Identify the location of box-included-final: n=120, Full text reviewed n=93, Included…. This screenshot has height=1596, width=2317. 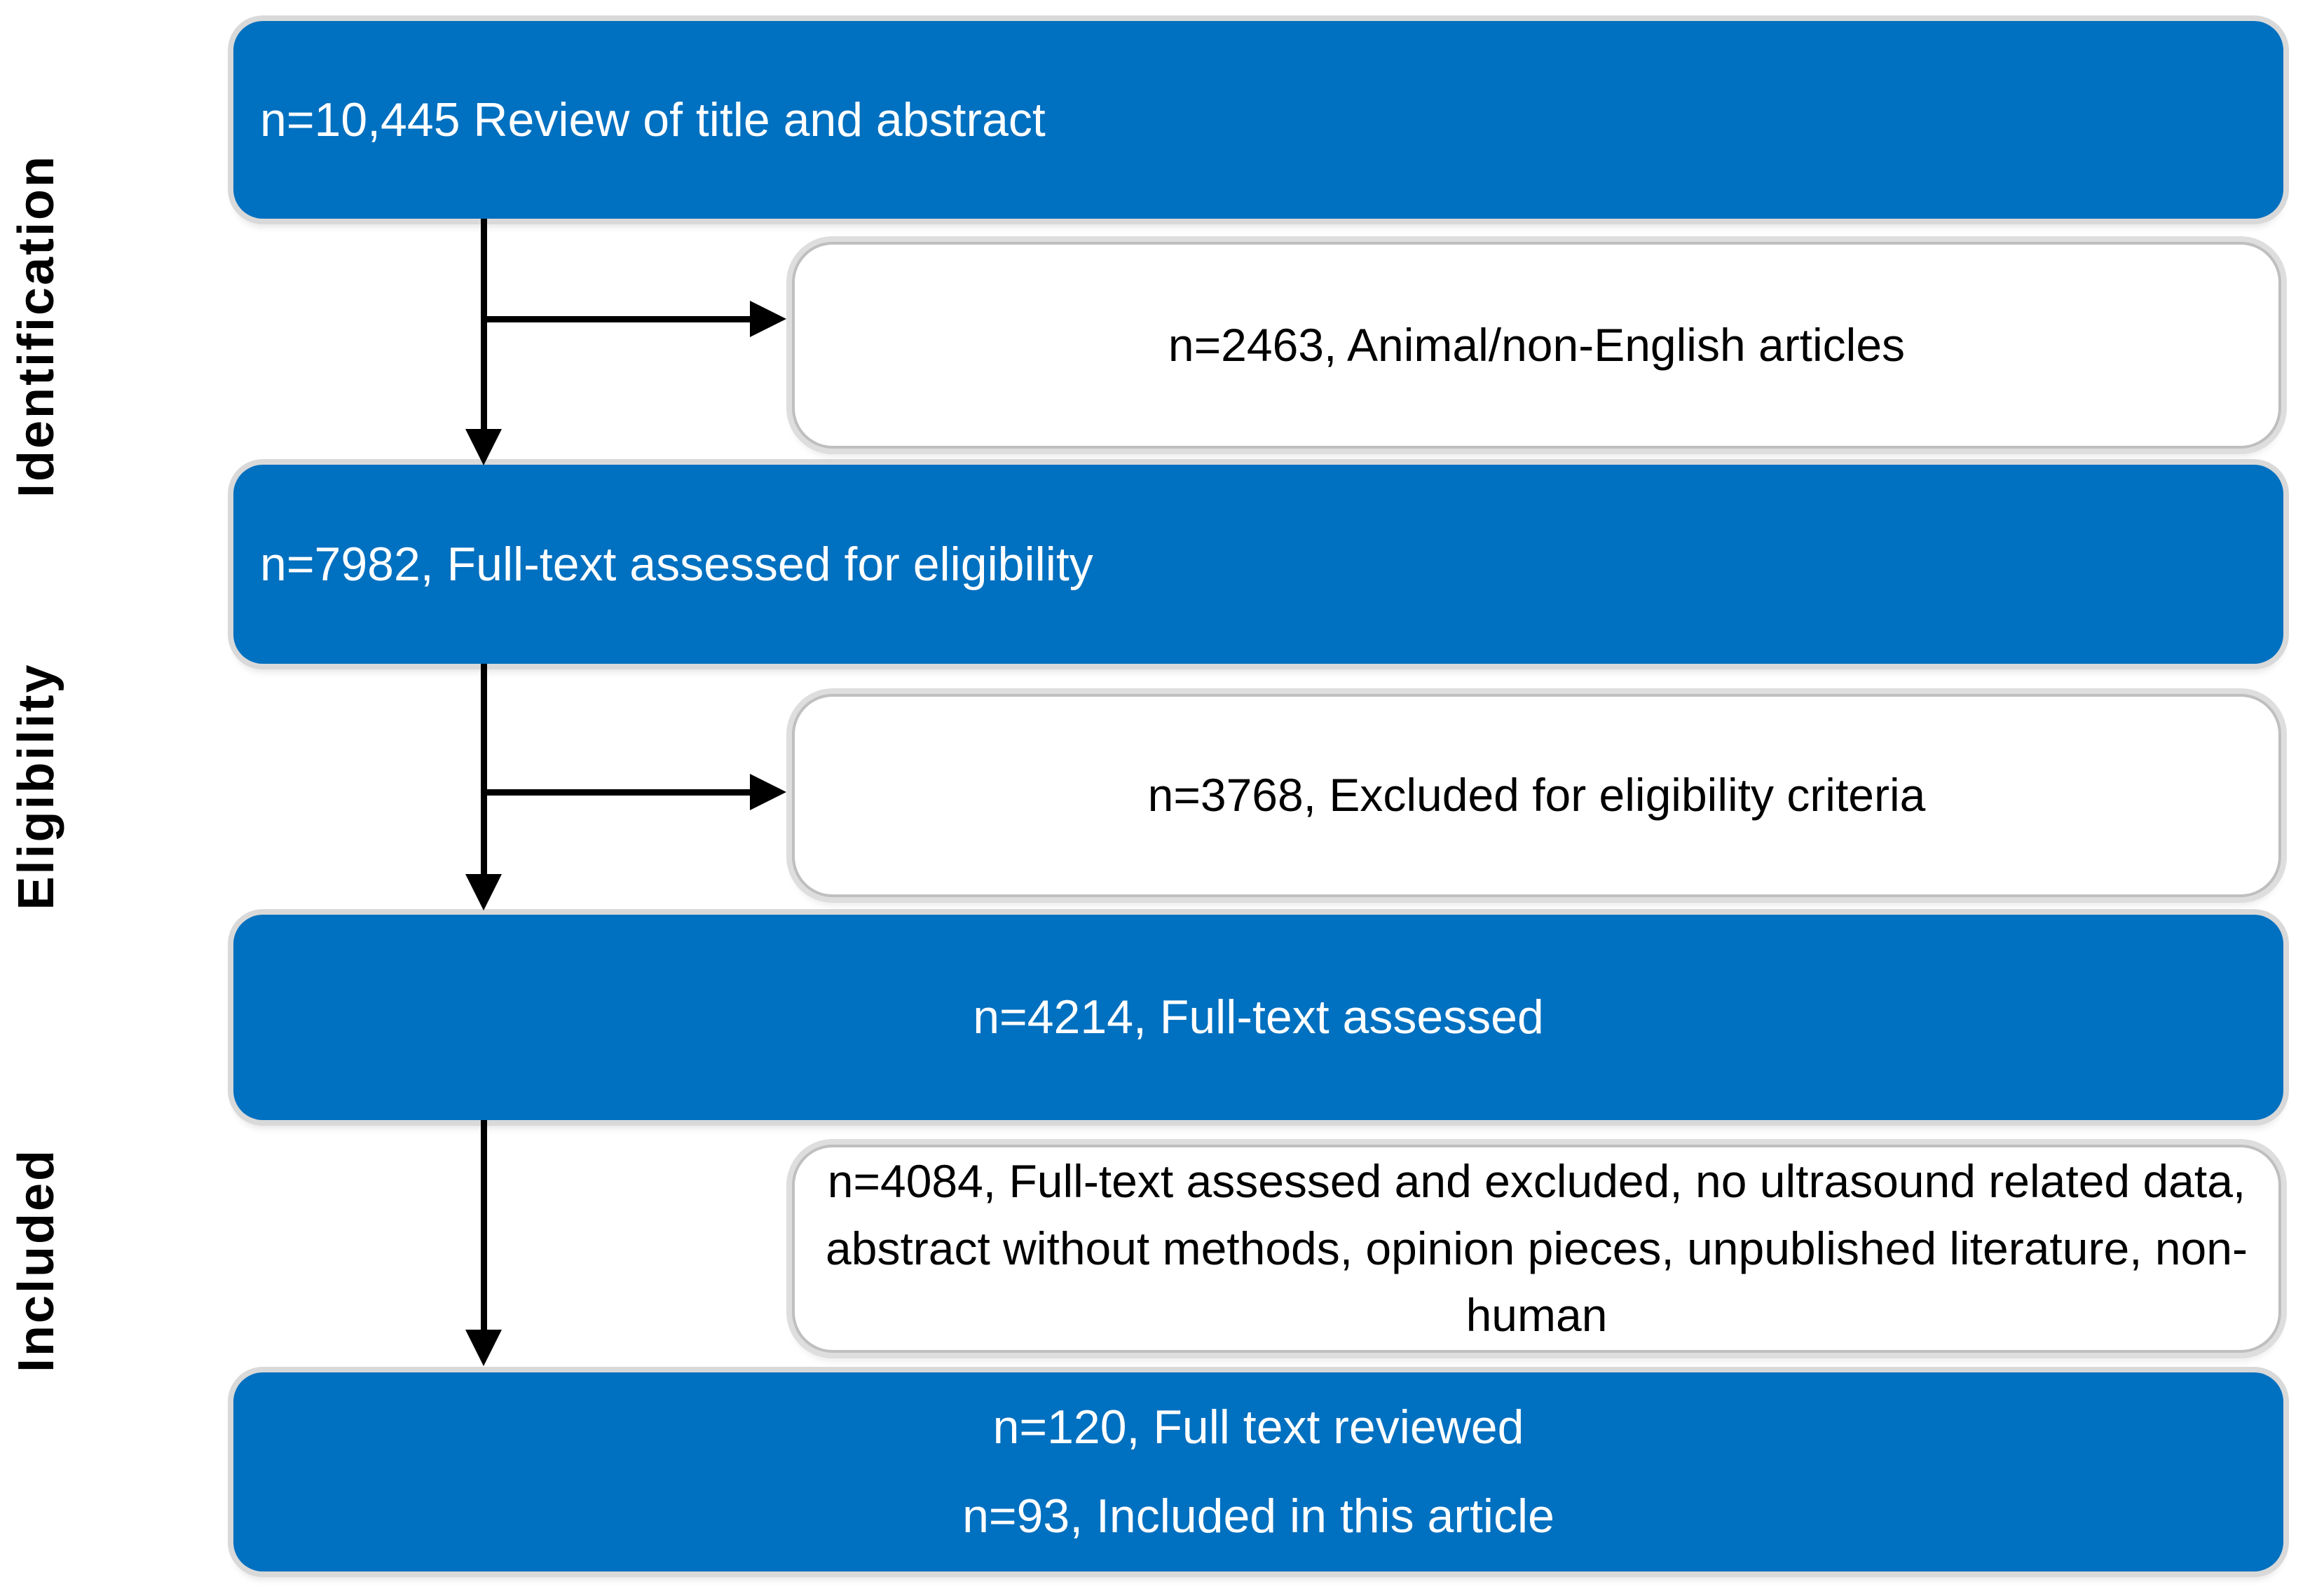
(1258, 1471).